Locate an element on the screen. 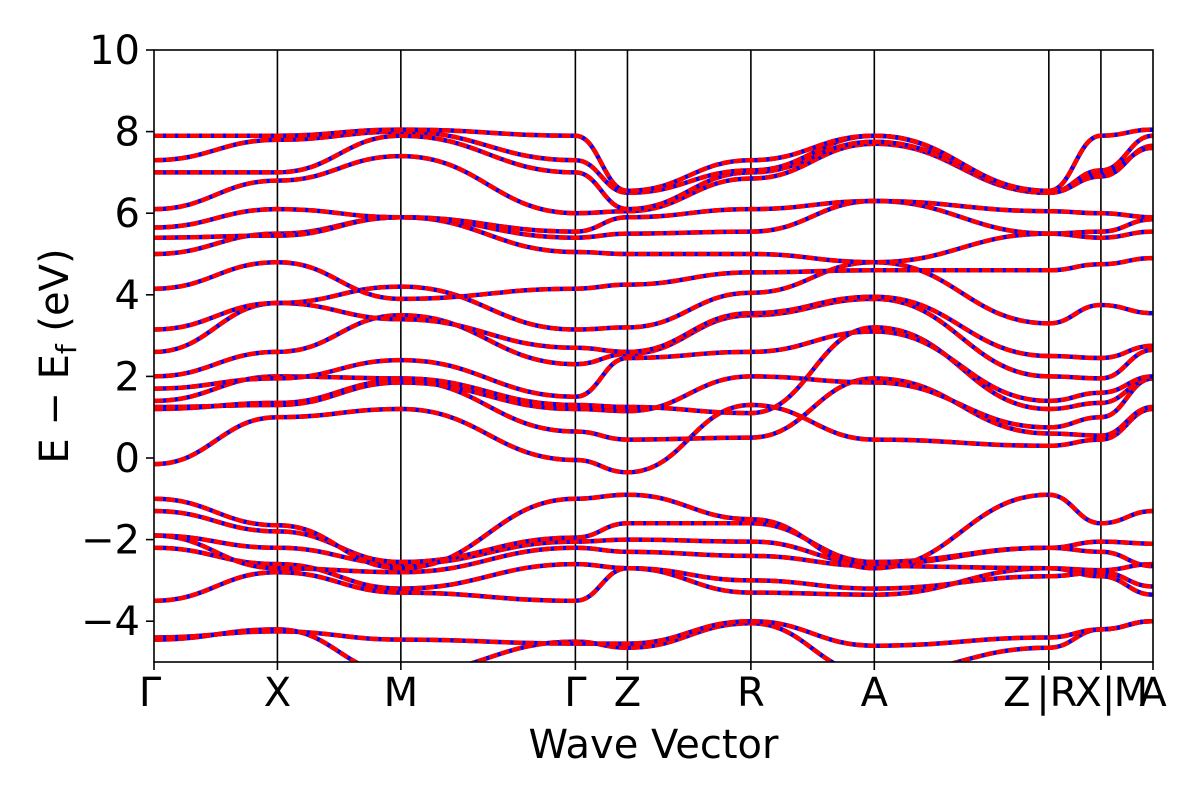 The height and width of the screenshot is (800, 1200). y-axis-ticks: −4 −2 0 2 4 6 8 10 is located at coordinates (117, 336).